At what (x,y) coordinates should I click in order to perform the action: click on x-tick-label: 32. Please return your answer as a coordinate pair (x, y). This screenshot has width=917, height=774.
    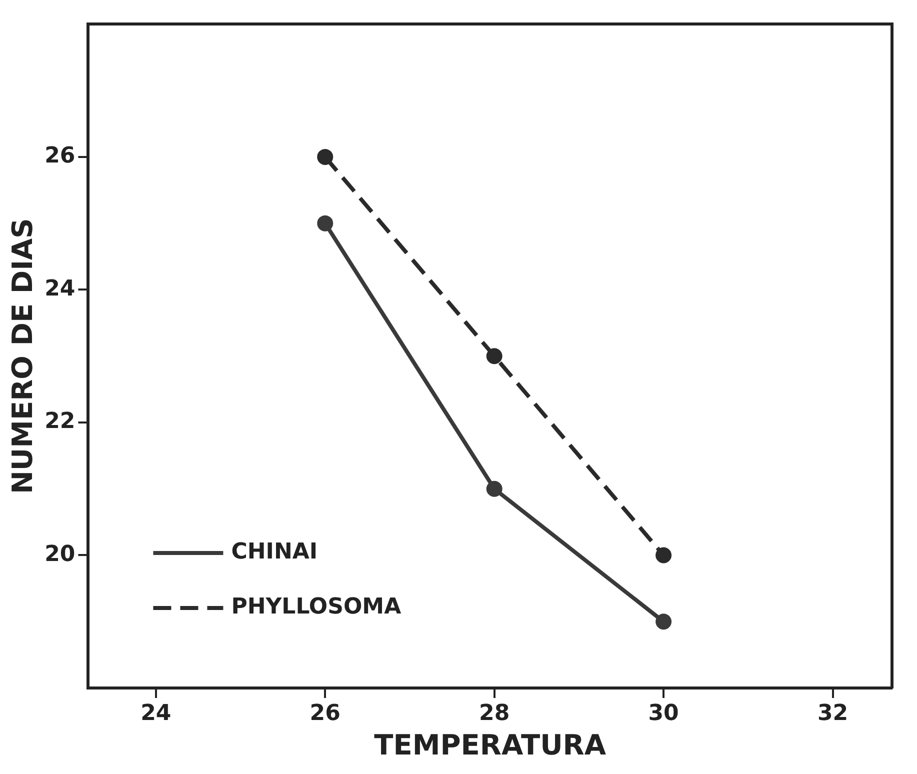
    Looking at the image, I should click on (832, 713).